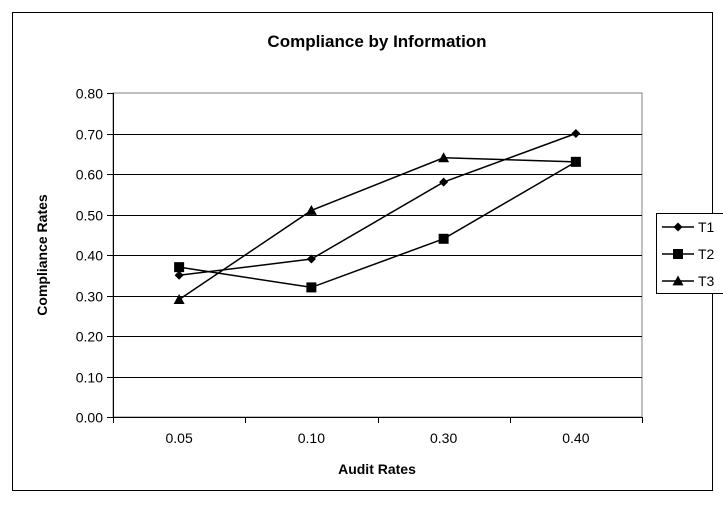 This screenshot has height=505, width=723. What do you see at coordinates (89, 135) in the screenshot?
I see `y-tick-label: 0.70` at bounding box center [89, 135].